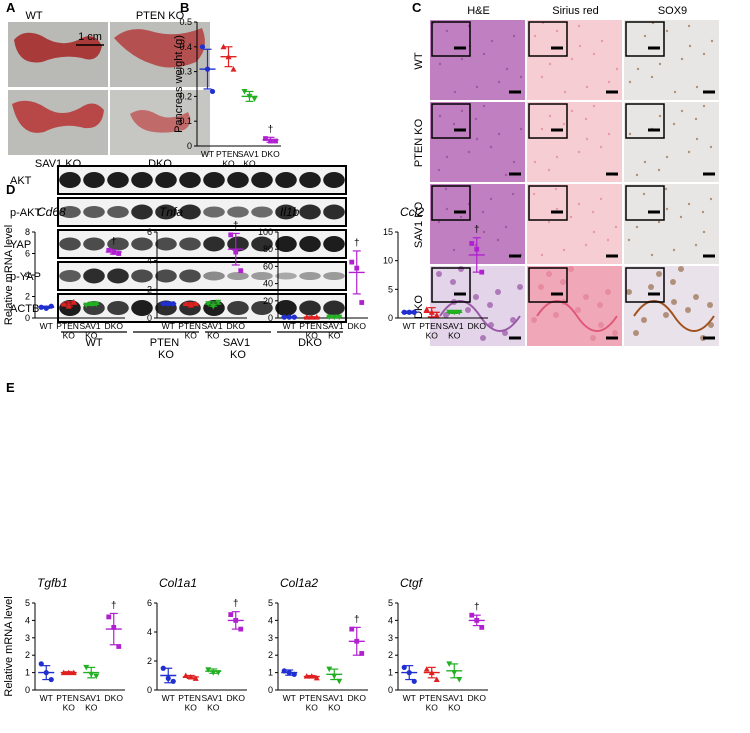 The width and height of the screenshot is (750, 733). I want to click on x-tick-label: WT, so click(46, 698).